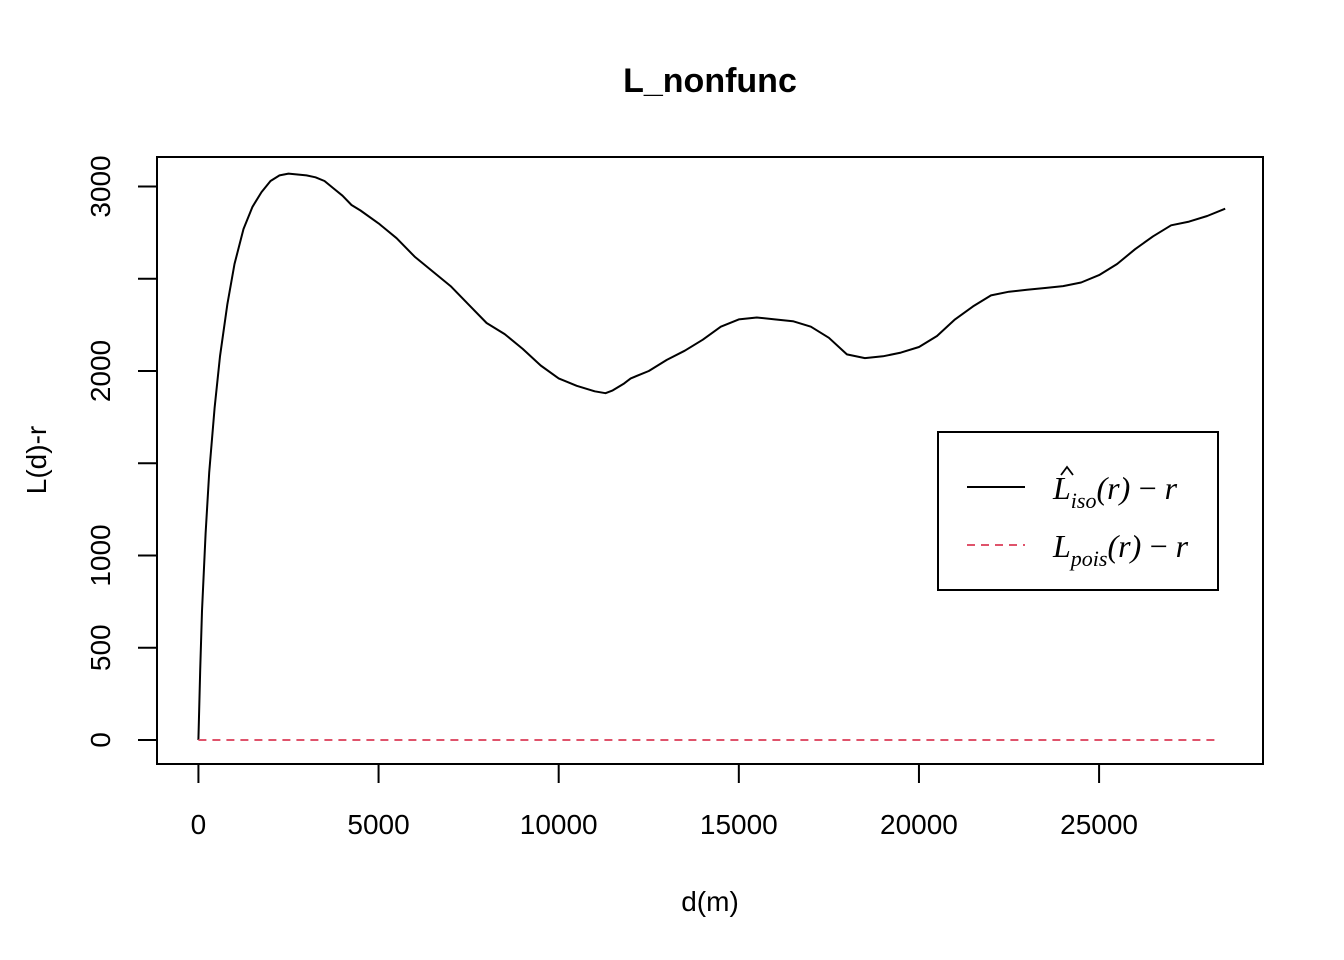 This screenshot has height=960, width=1344. Describe the element at coordinates (378, 824) in the screenshot. I see `x-tick-label: 5000` at that location.